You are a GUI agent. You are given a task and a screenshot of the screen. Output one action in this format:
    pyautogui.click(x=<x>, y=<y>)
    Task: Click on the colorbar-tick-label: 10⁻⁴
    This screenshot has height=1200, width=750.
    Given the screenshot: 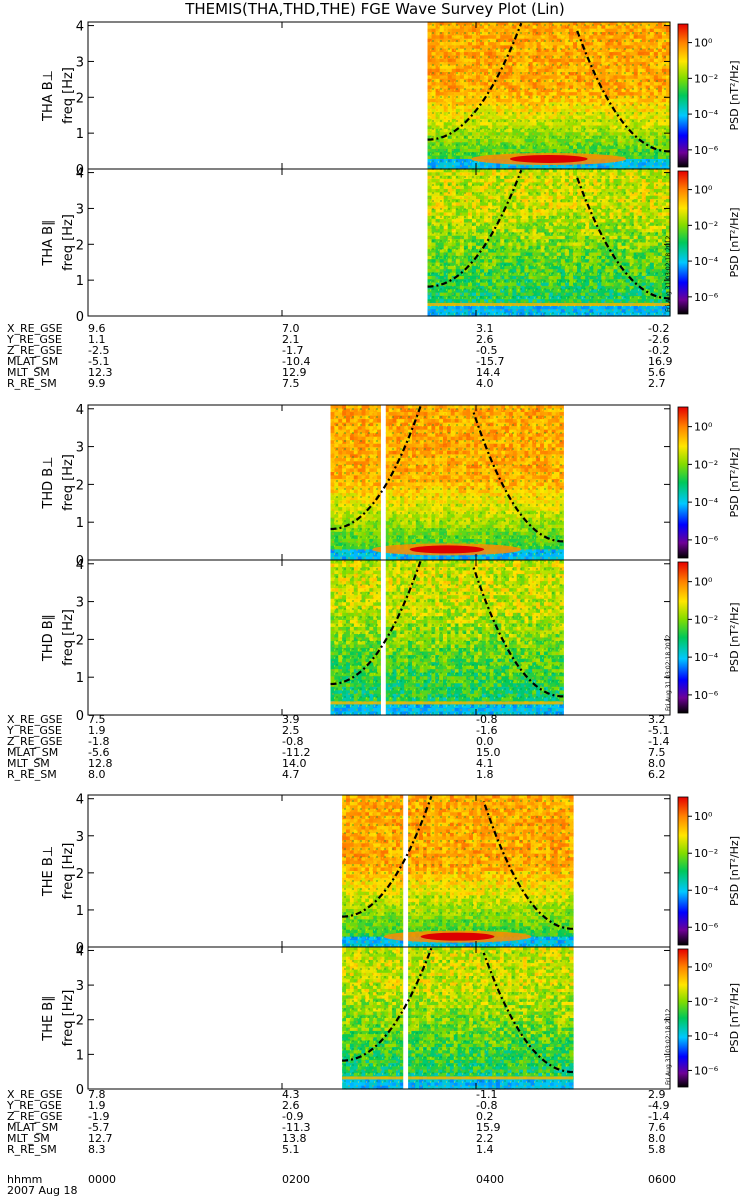 What is the action you would take?
    pyautogui.click(x=706, y=114)
    